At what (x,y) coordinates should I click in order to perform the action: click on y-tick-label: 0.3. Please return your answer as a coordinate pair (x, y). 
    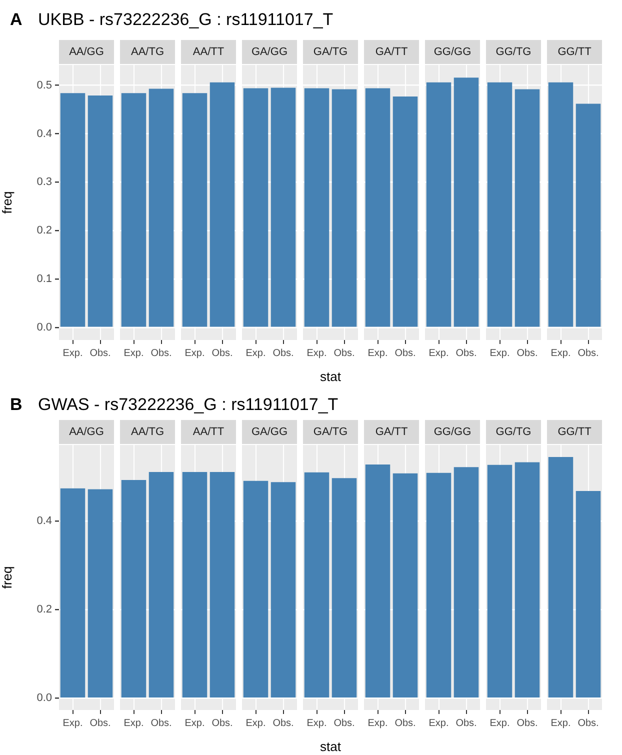
    Looking at the image, I should click on (44, 182).